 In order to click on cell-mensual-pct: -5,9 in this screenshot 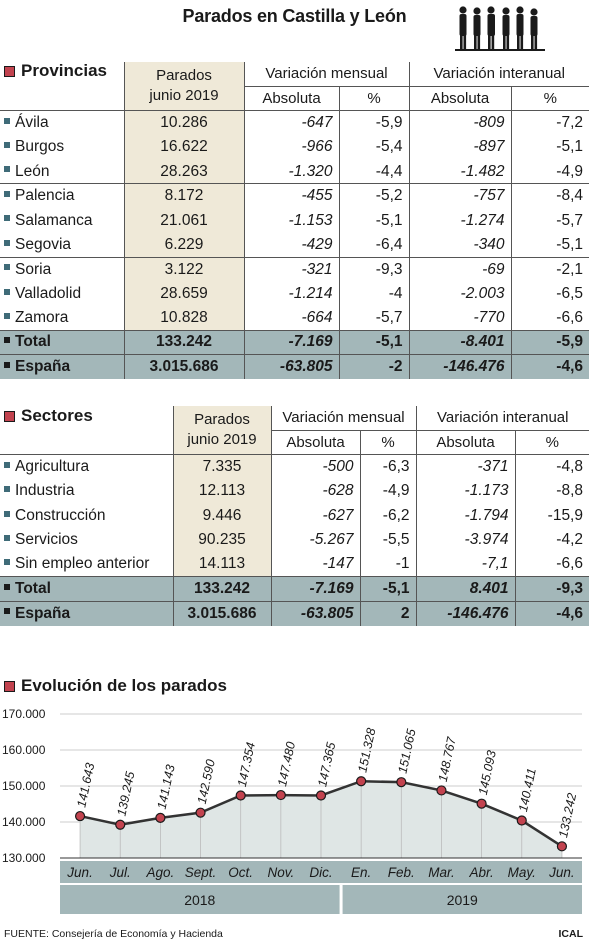, I will do `click(373, 123)`.